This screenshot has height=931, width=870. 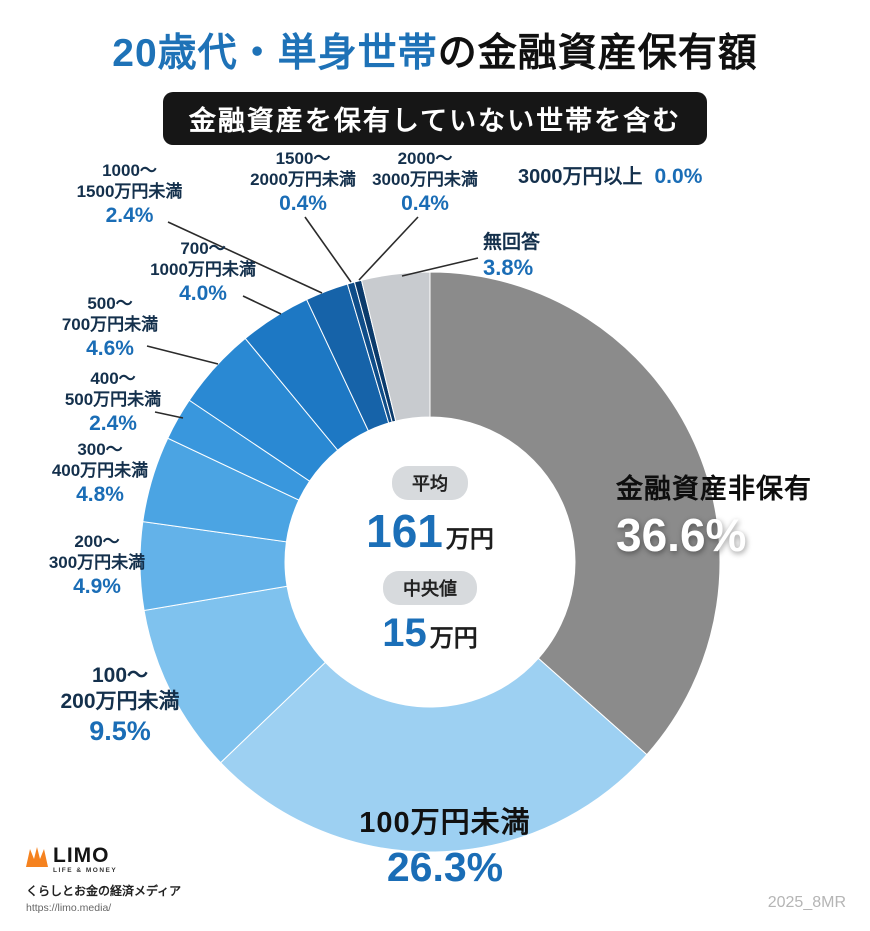 I want to click on label-under-100-text: 100万円未満, so click(x=445, y=823).